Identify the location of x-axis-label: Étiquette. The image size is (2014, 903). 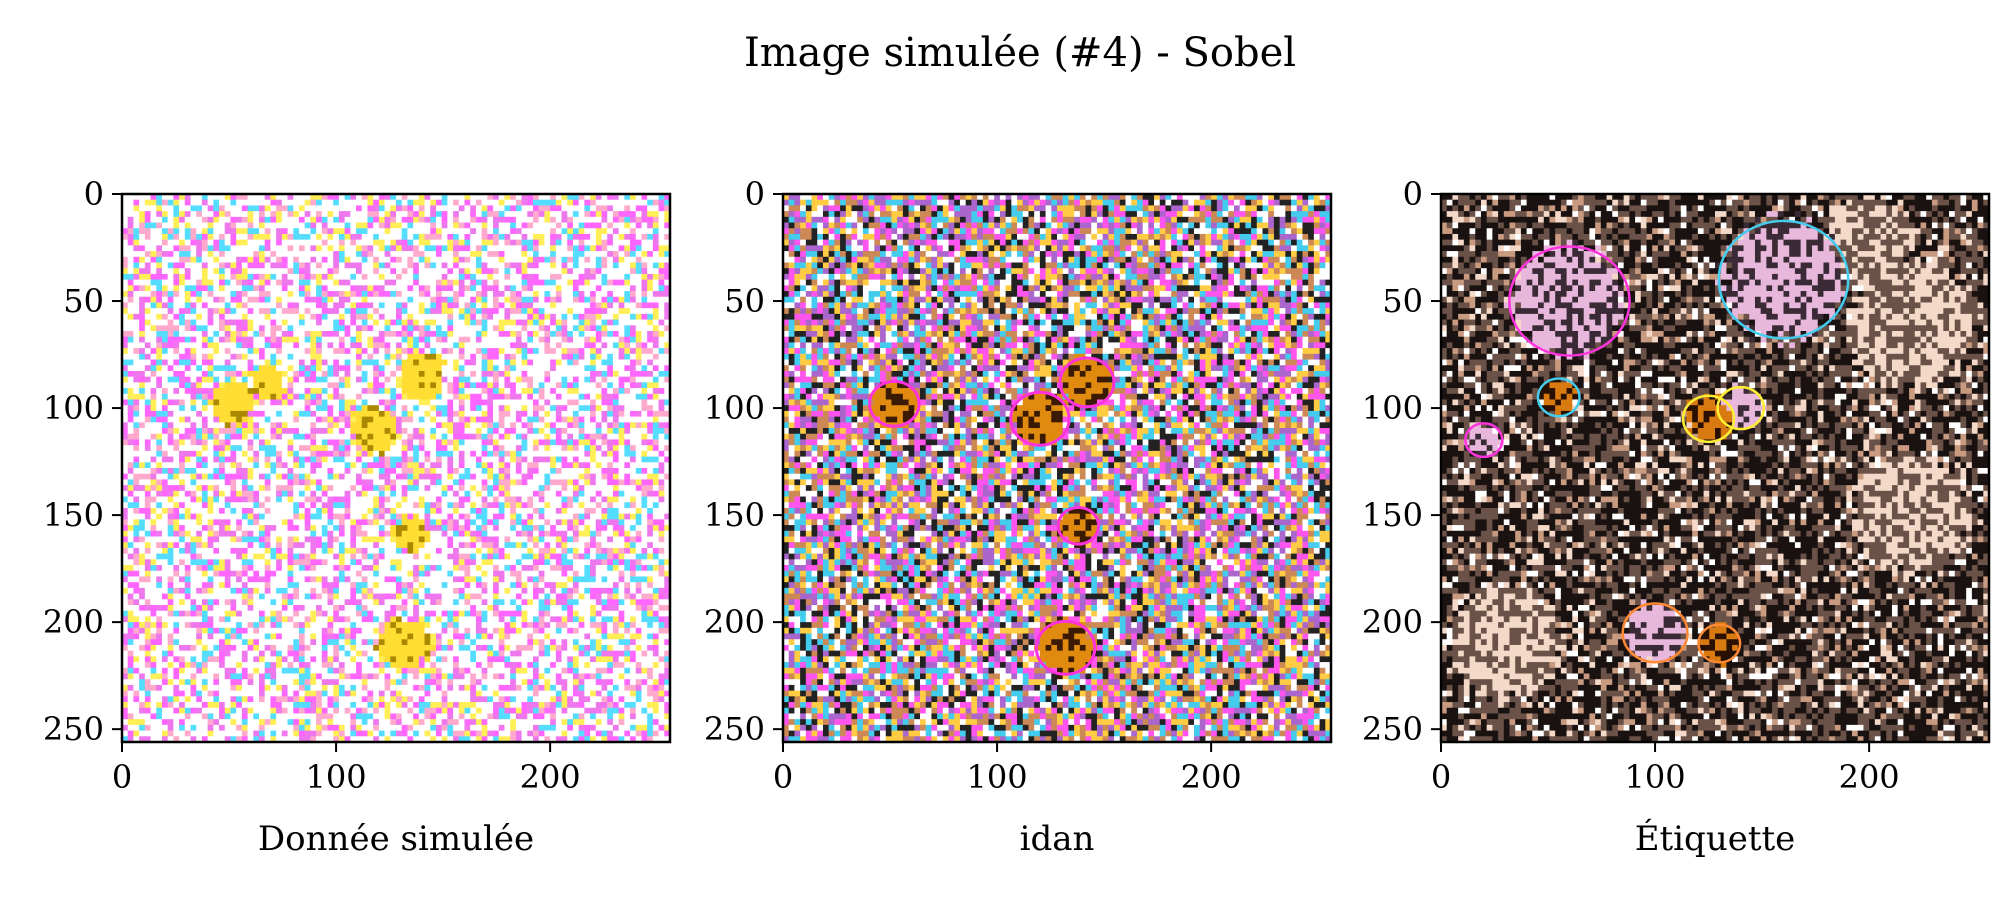
(1715, 838).